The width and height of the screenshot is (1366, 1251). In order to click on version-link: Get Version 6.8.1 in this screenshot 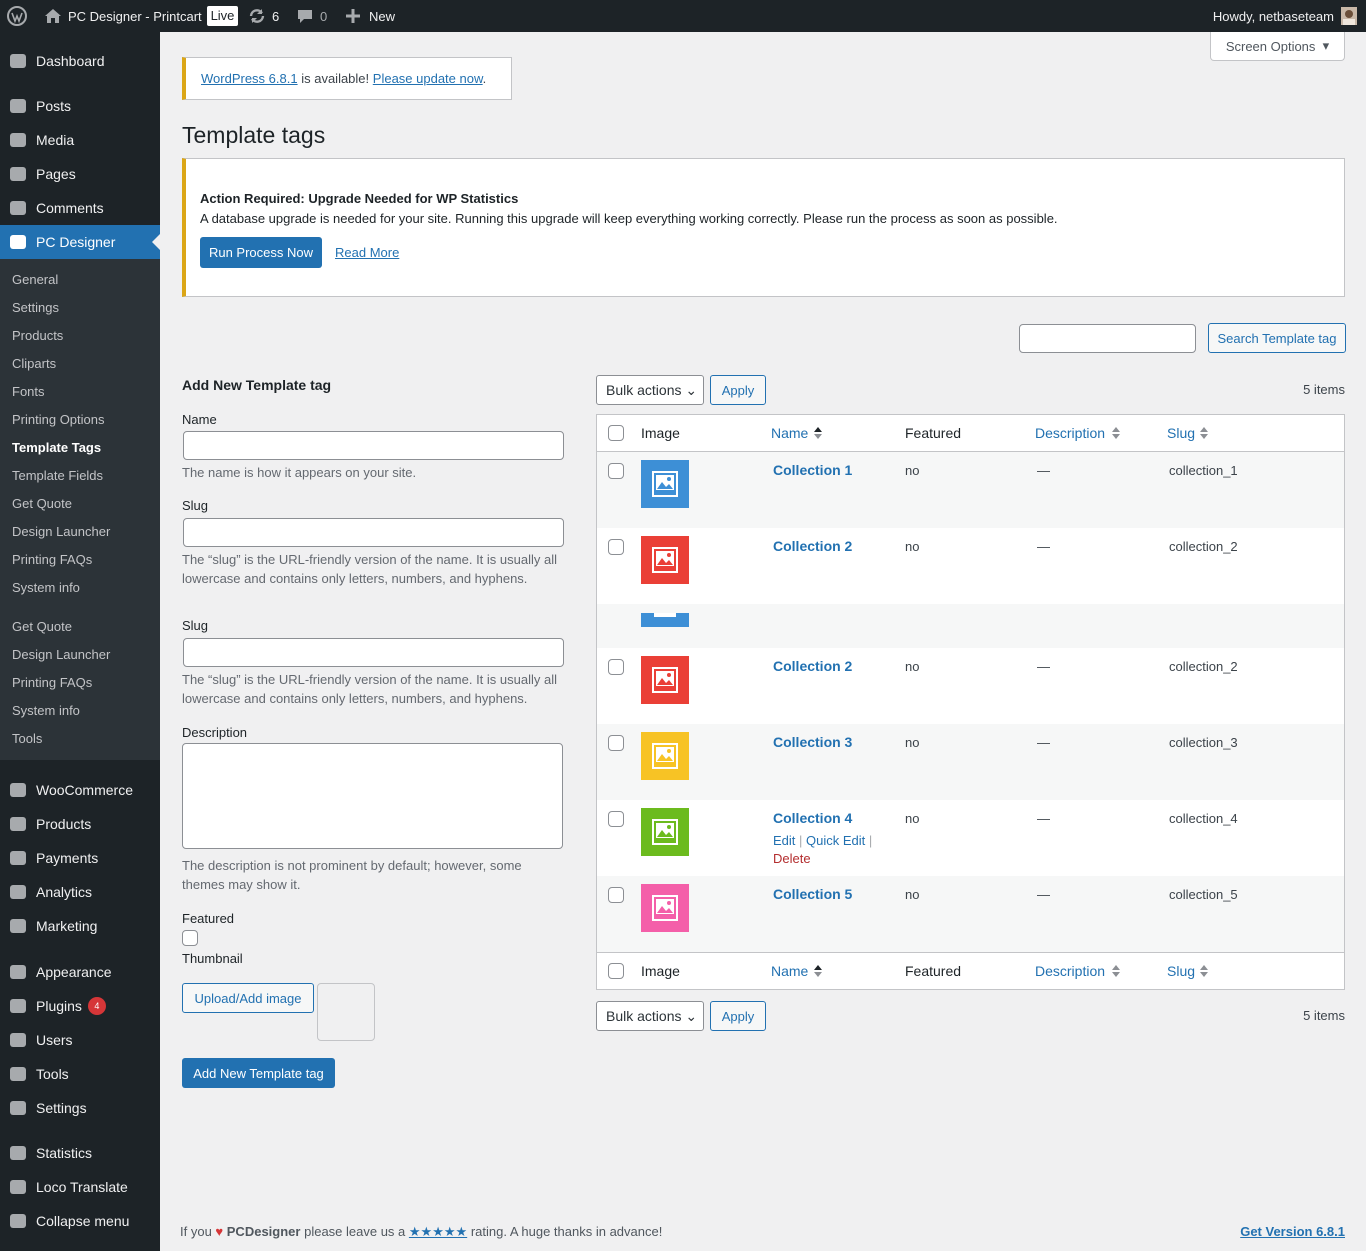, I will do `click(1292, 1231)`.